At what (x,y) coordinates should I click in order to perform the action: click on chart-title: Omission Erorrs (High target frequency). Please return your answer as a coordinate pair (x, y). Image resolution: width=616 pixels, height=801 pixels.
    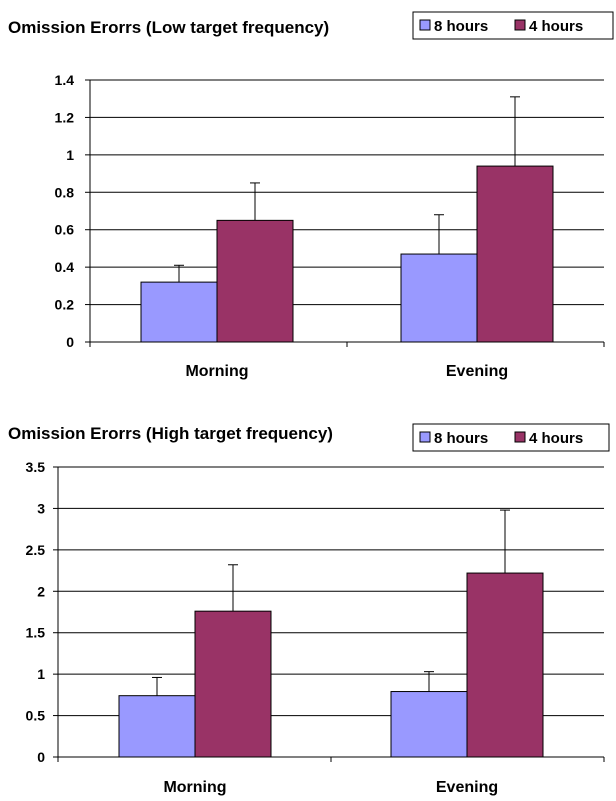
    Looking at the image, I should click on (170, 433).